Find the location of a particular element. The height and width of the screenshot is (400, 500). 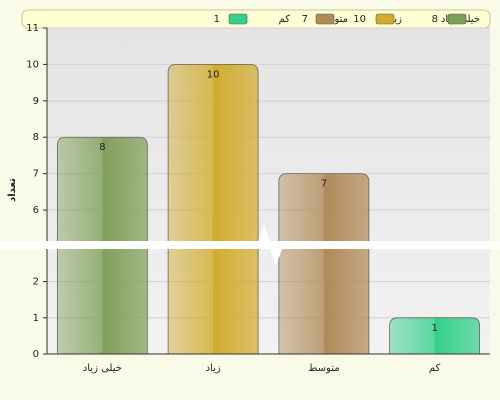

x-tick-label: زیاد is located at coordinates (213, 368).